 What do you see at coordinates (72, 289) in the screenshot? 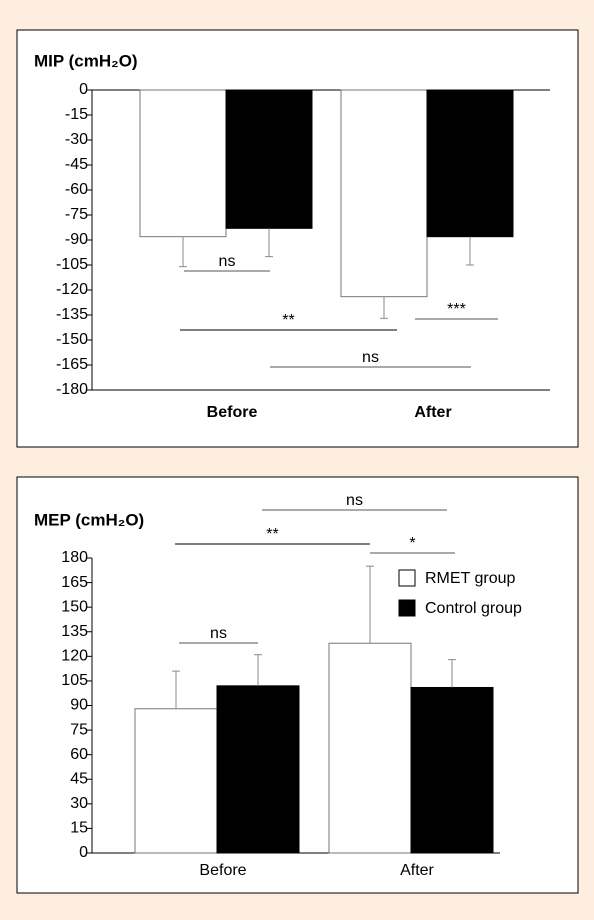
I see `y-tick-label: -120` at bounding box center [72, 289].